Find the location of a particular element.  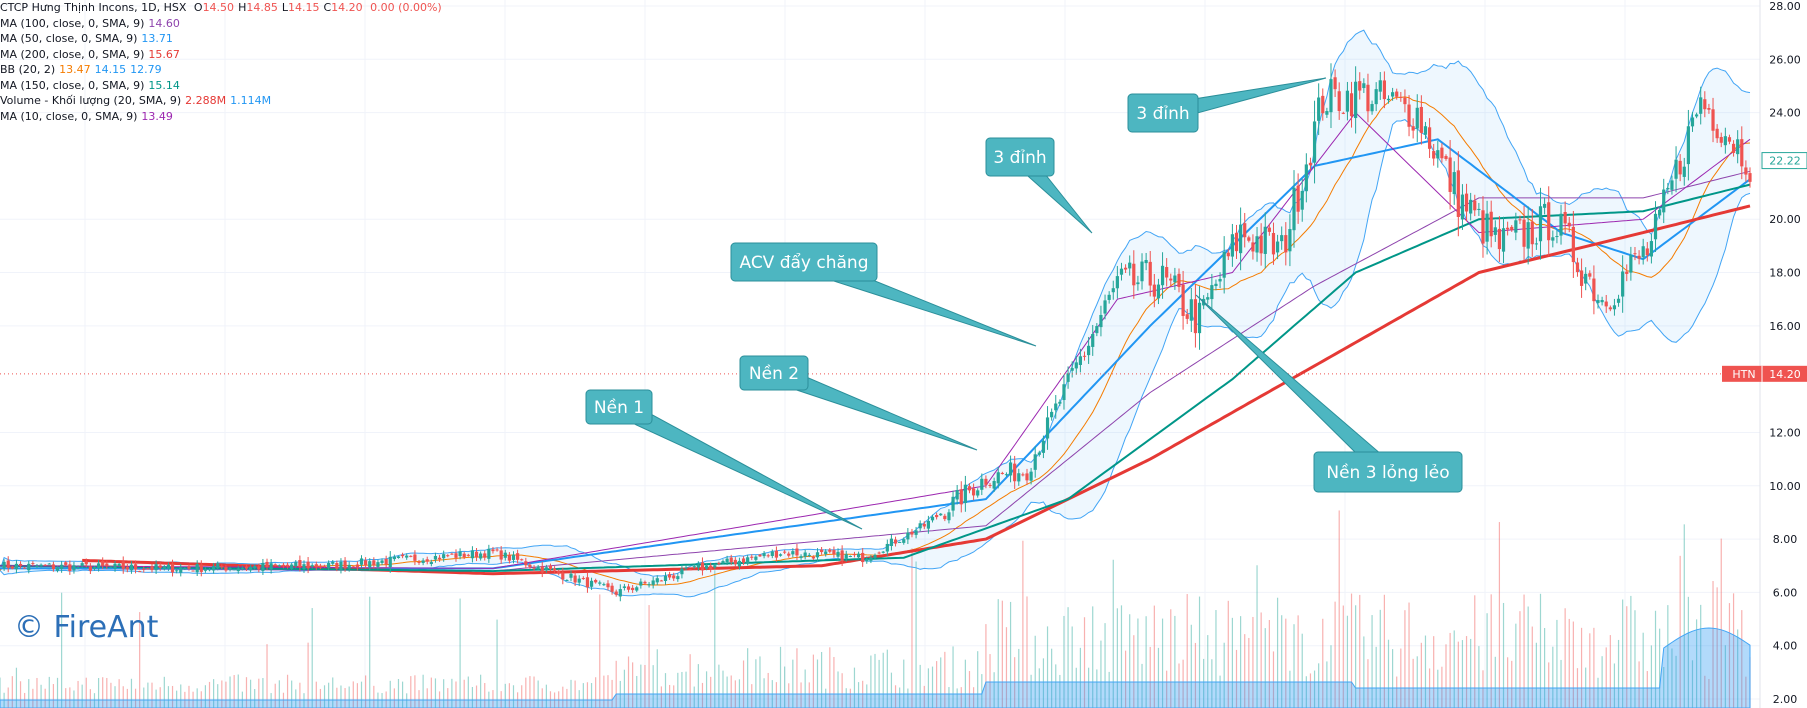

indicator-row: MA (10, close, 0, SMA, 9) 13.49 is located at coordinates (221, 117).